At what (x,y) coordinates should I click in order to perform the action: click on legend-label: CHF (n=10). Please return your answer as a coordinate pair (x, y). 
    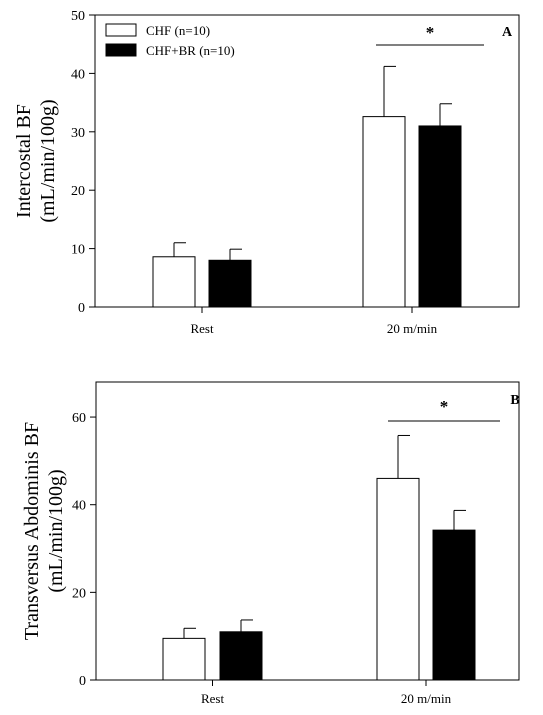
    Looking at the image, I should click on (178, 30).